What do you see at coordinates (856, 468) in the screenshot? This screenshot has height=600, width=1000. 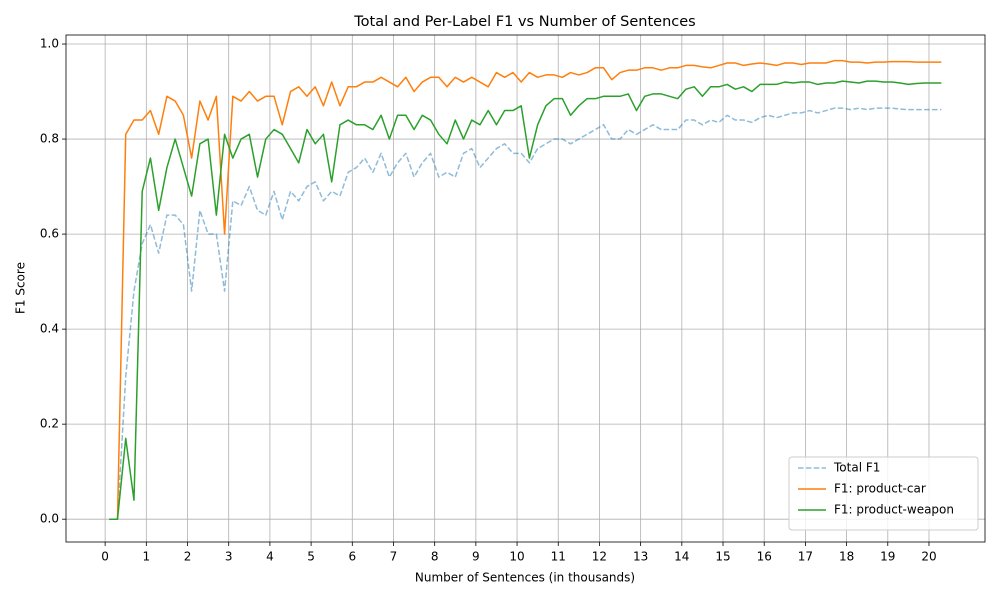 I see `legend-label: Total F1` at bounding box center [856, 468].